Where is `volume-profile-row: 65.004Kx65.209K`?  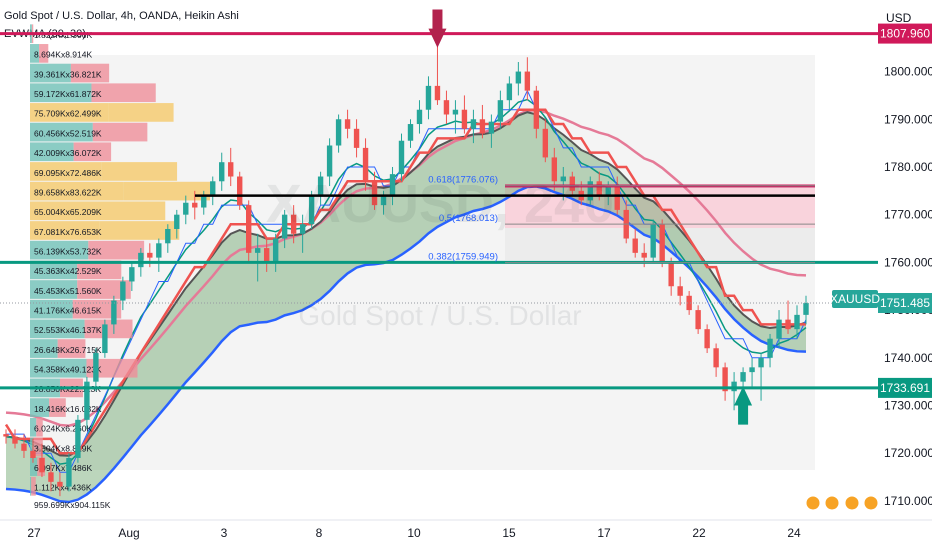 volume-profile-row: 65.004Kx65.209K is located at coordinates (98, 211).